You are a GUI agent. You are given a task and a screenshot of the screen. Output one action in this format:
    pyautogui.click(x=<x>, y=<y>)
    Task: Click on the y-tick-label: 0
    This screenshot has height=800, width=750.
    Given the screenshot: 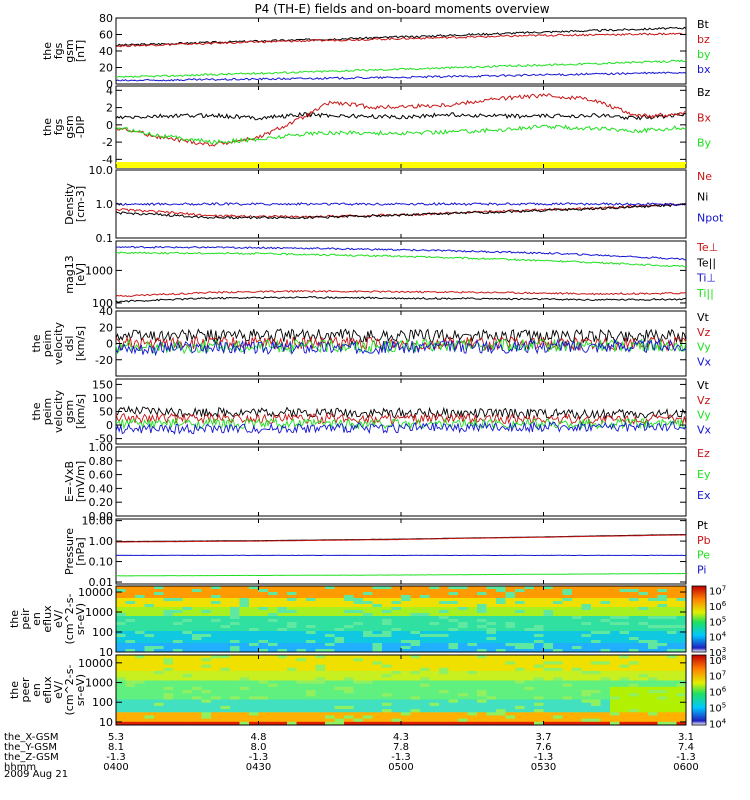 What is the action you would take?
    pyautogui.click(x=109, y=344)
    